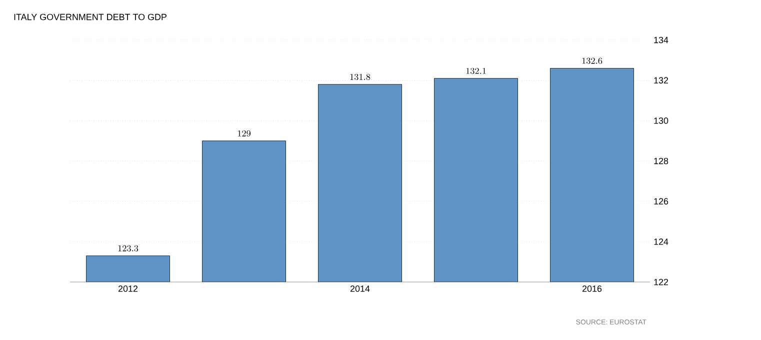 This screenshot has height=340, width=761. Describe the element at coordinates (661, 161) in the screenshot. I see `y-tick-label: 128` at that location.